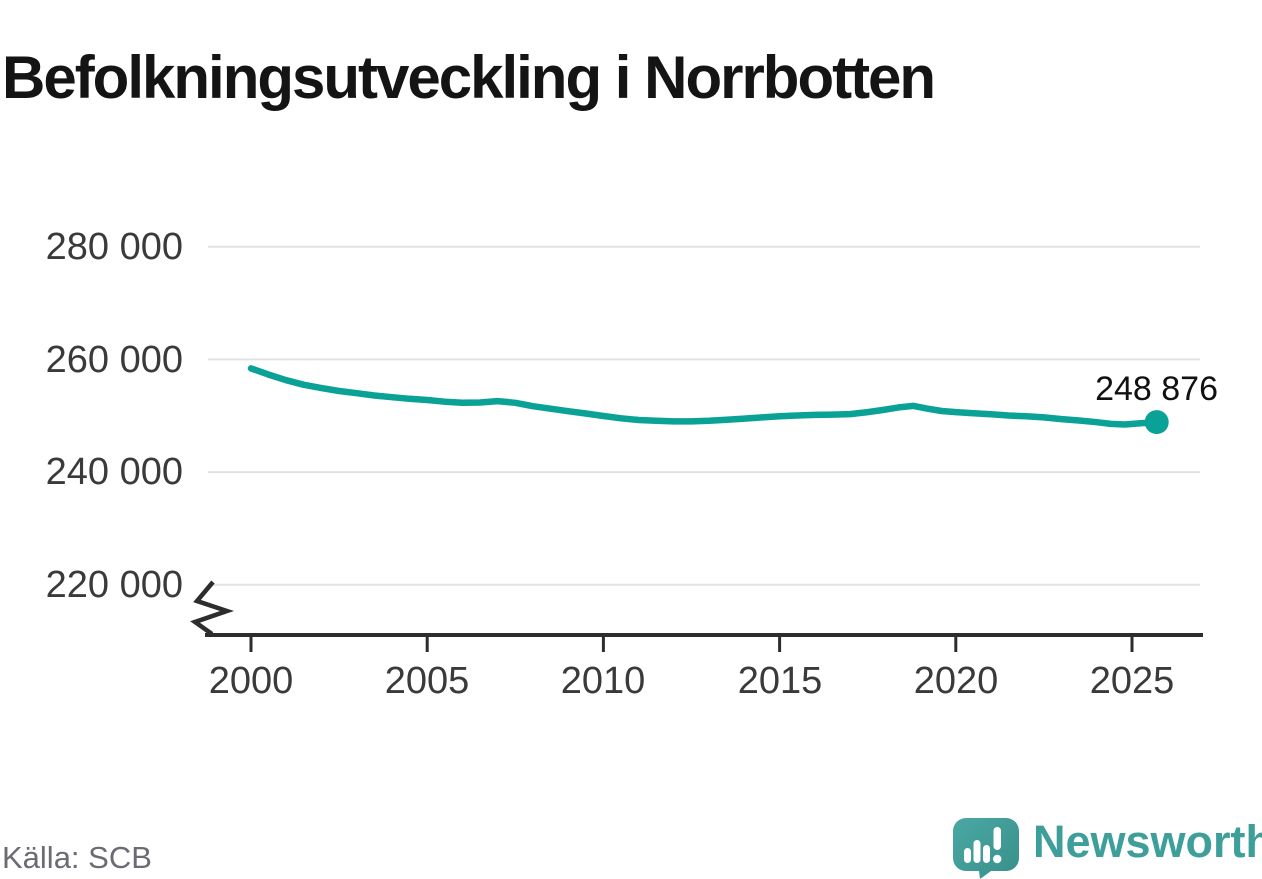 This screenshot has height=879, width=1262. What do you see at coordinates (956, 681) in the screenshot?
I see `x-axis-tick-label: 2020` at bounding box center [956, 681].